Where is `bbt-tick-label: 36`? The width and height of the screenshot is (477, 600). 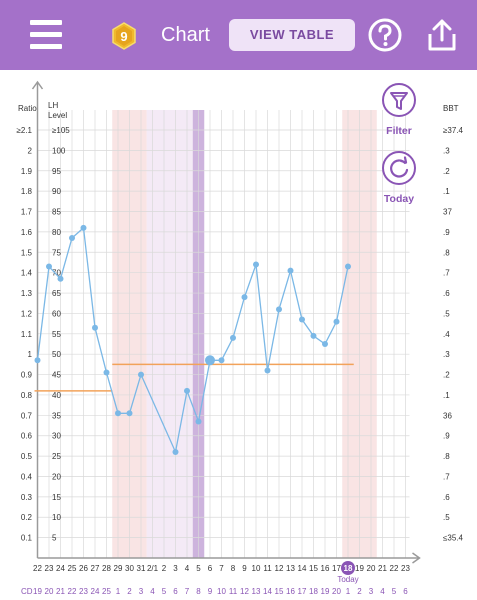 bbt-tick-label: 36 is located at coordinates (447, 415).